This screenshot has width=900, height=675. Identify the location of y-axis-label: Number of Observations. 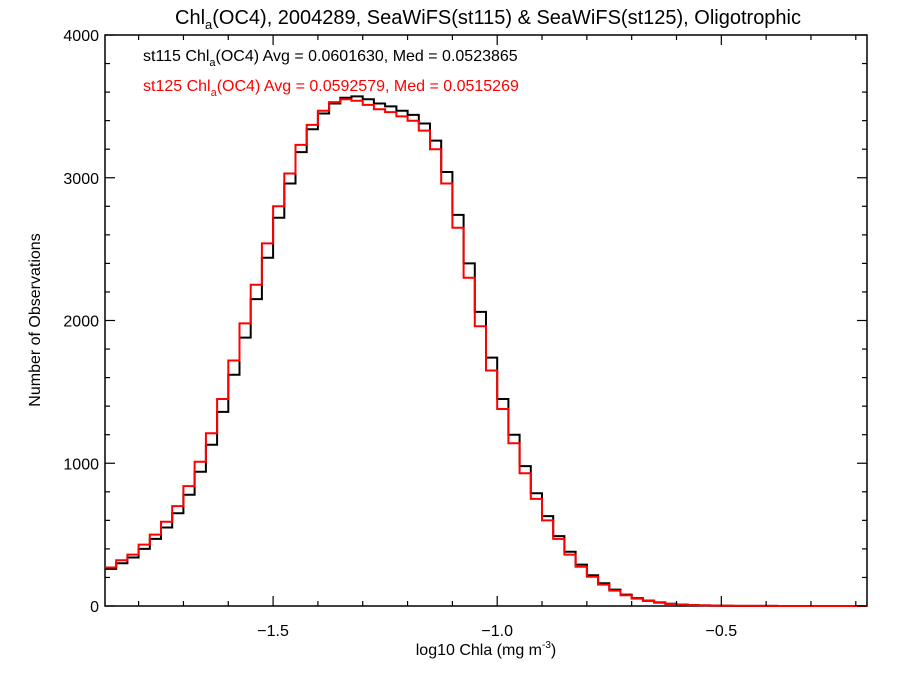
(35, 319).